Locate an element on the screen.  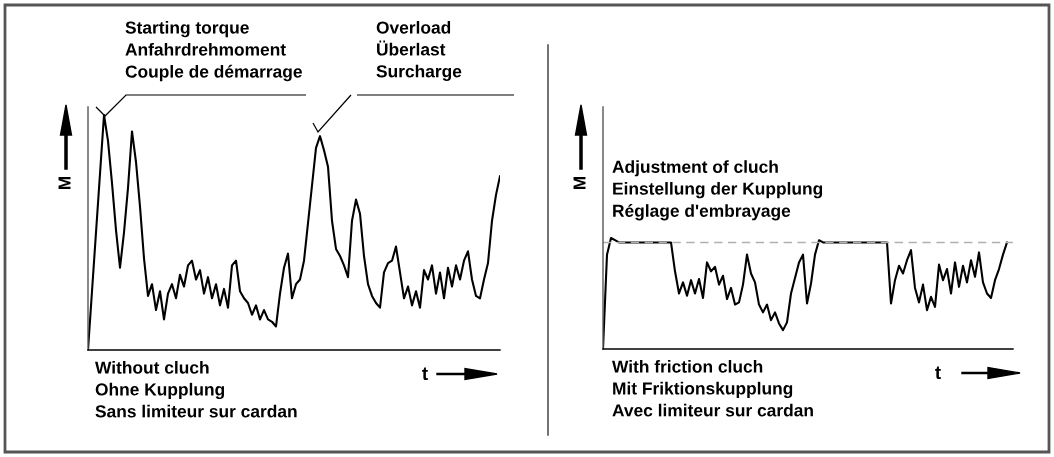
text: Starting torque Anfahrdrehmoment Couple de démarrage is located at coordinates (213, 51).